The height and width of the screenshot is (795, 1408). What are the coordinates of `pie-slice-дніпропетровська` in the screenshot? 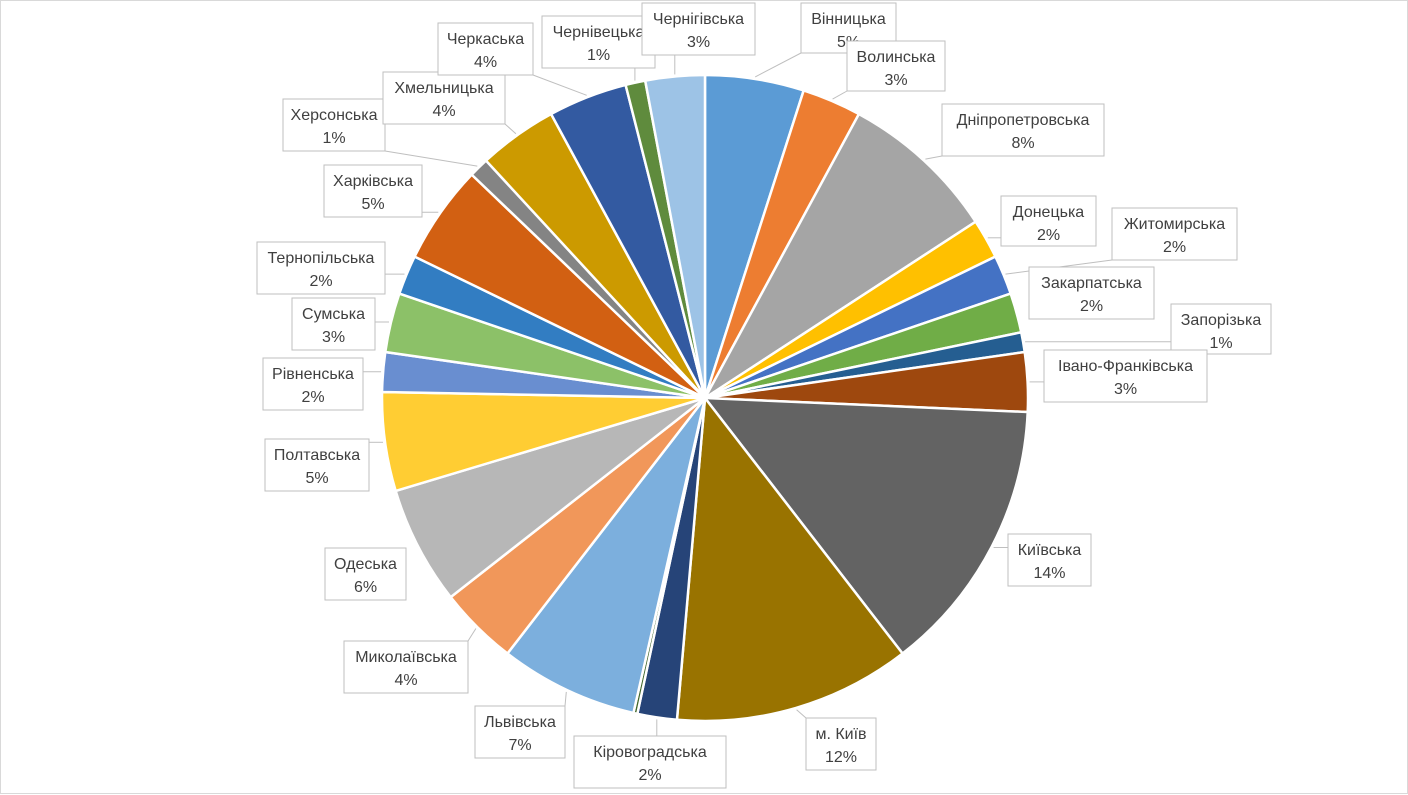 It's located at (840, 256).